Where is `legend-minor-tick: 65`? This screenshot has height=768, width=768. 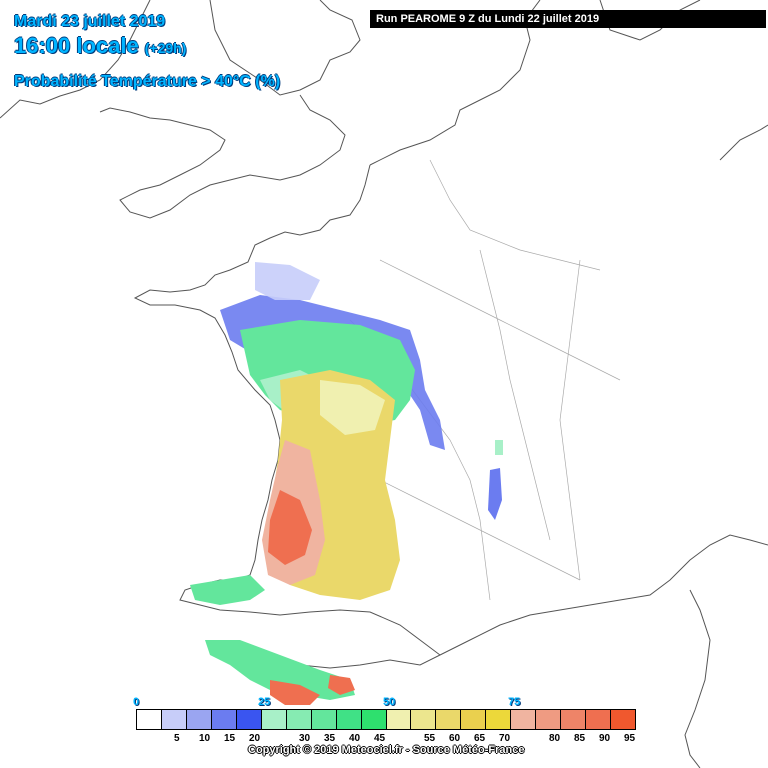 legend-minor-tick: 65 is located at coordinates (480, 738).